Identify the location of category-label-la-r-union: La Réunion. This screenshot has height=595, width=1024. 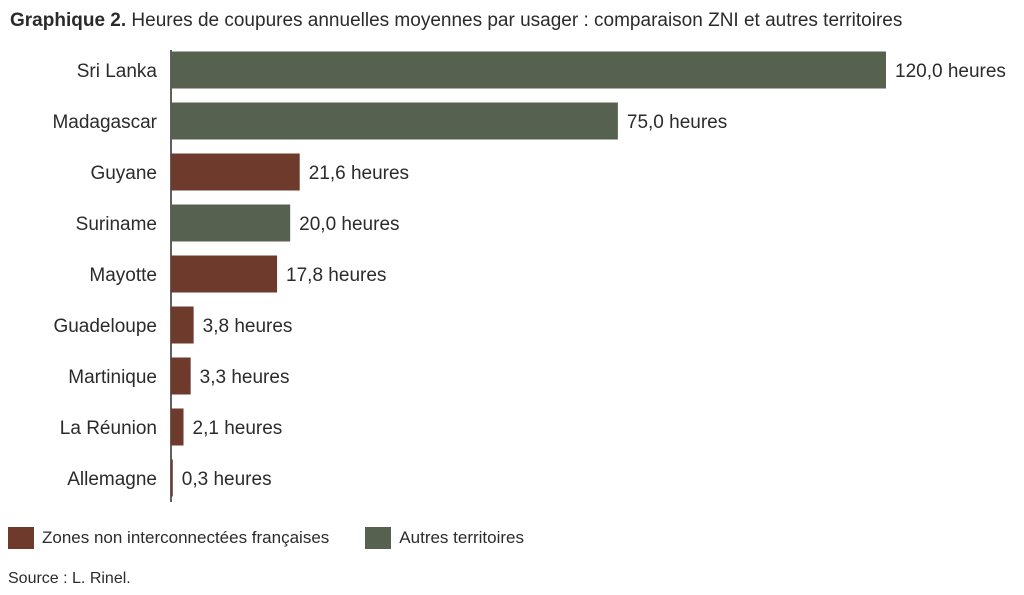
(108, 428).